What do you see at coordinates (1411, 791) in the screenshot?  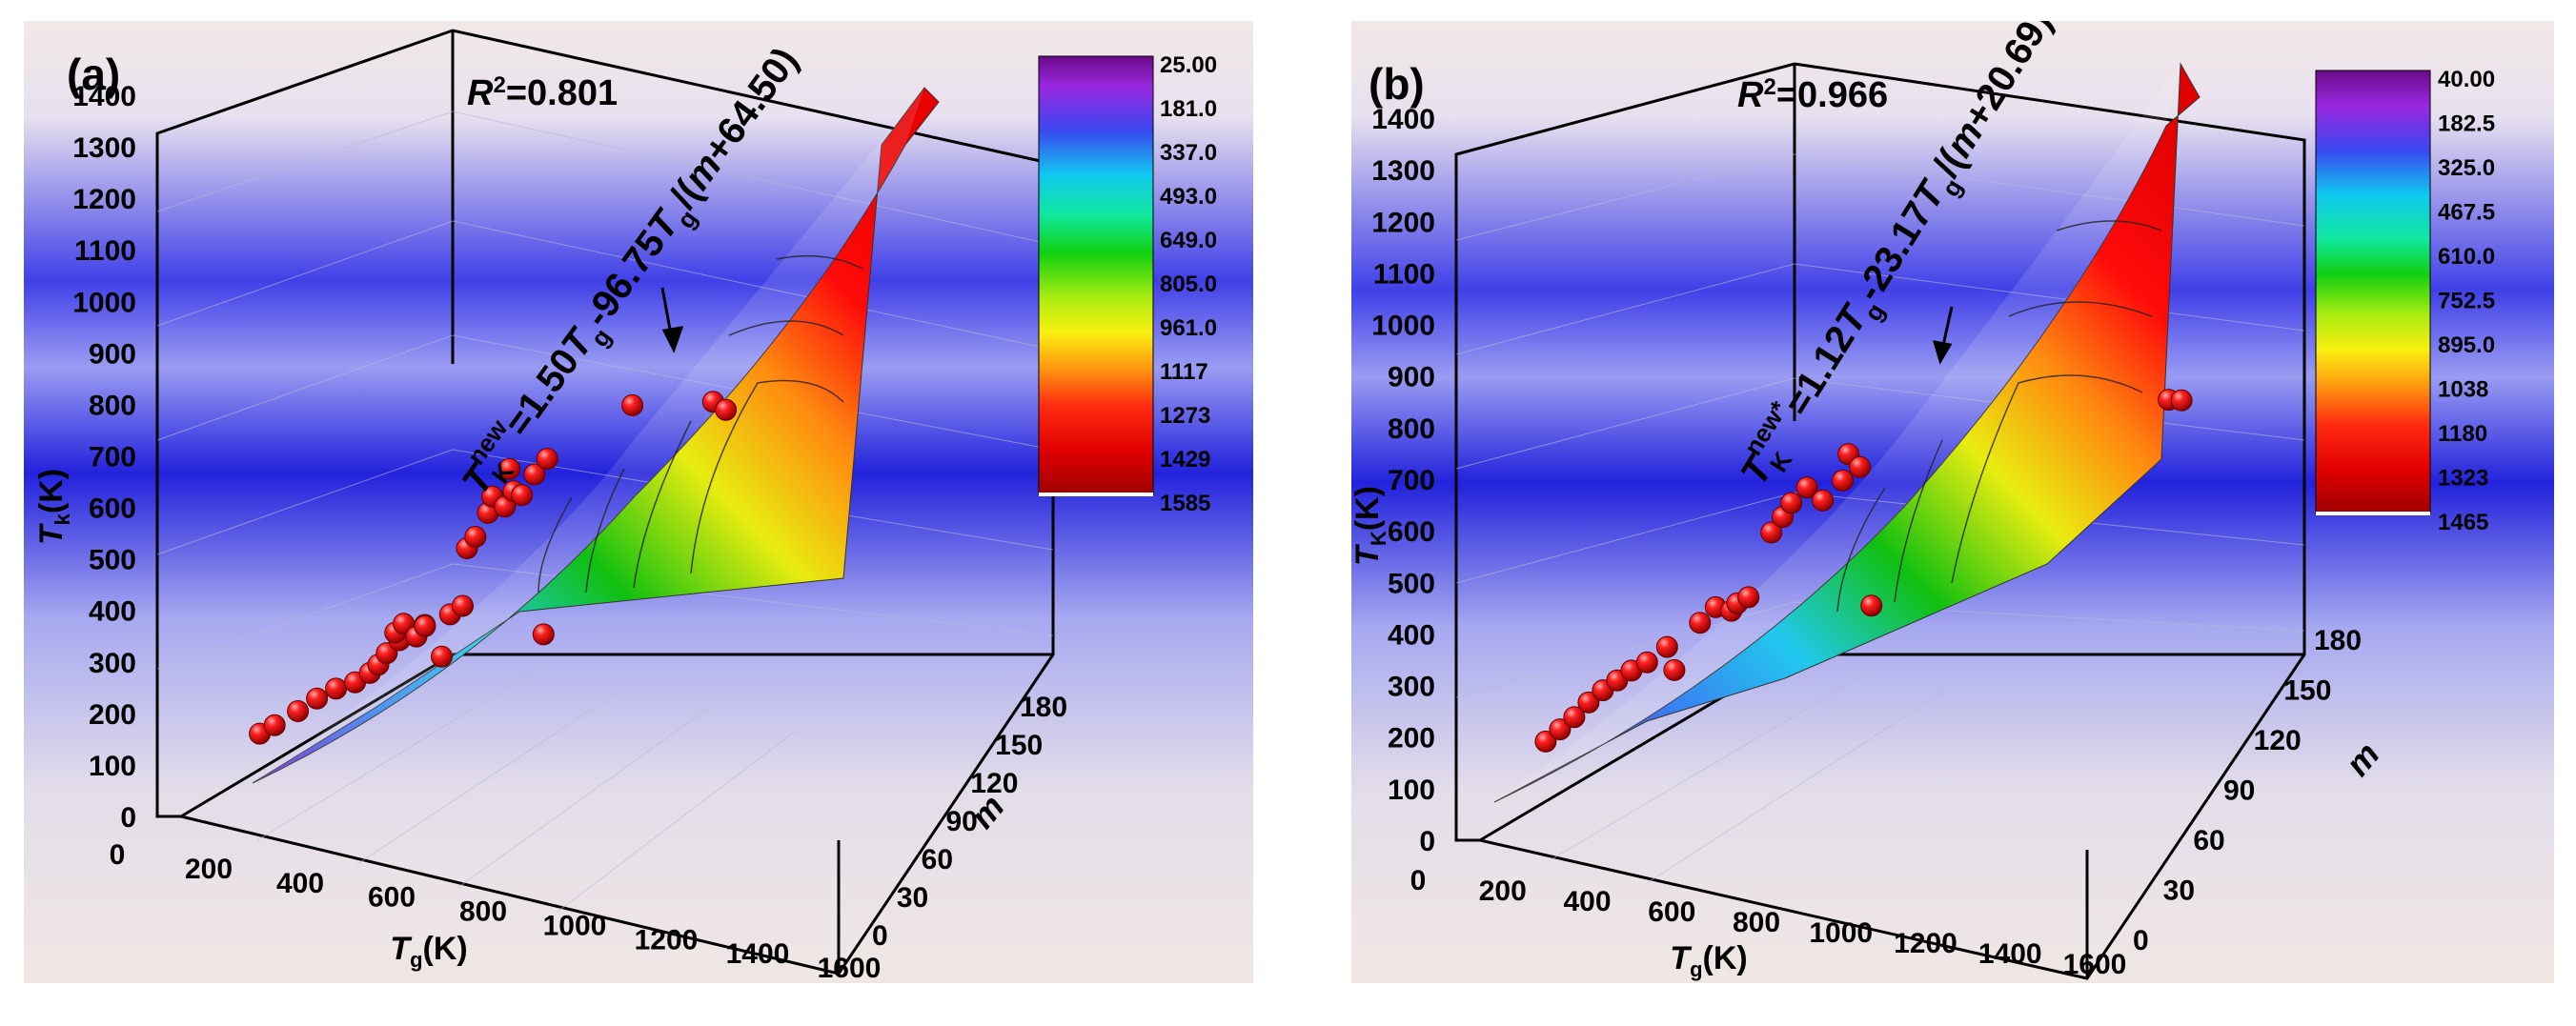 I see `z-tick-label-b: 100` at bounding box center [1411, 791].